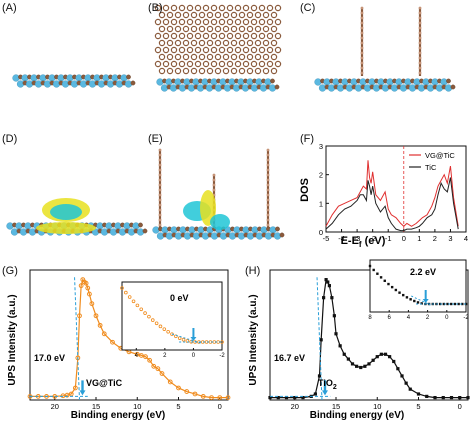  I want to click on series-line-vgtic, so click(392, 193).